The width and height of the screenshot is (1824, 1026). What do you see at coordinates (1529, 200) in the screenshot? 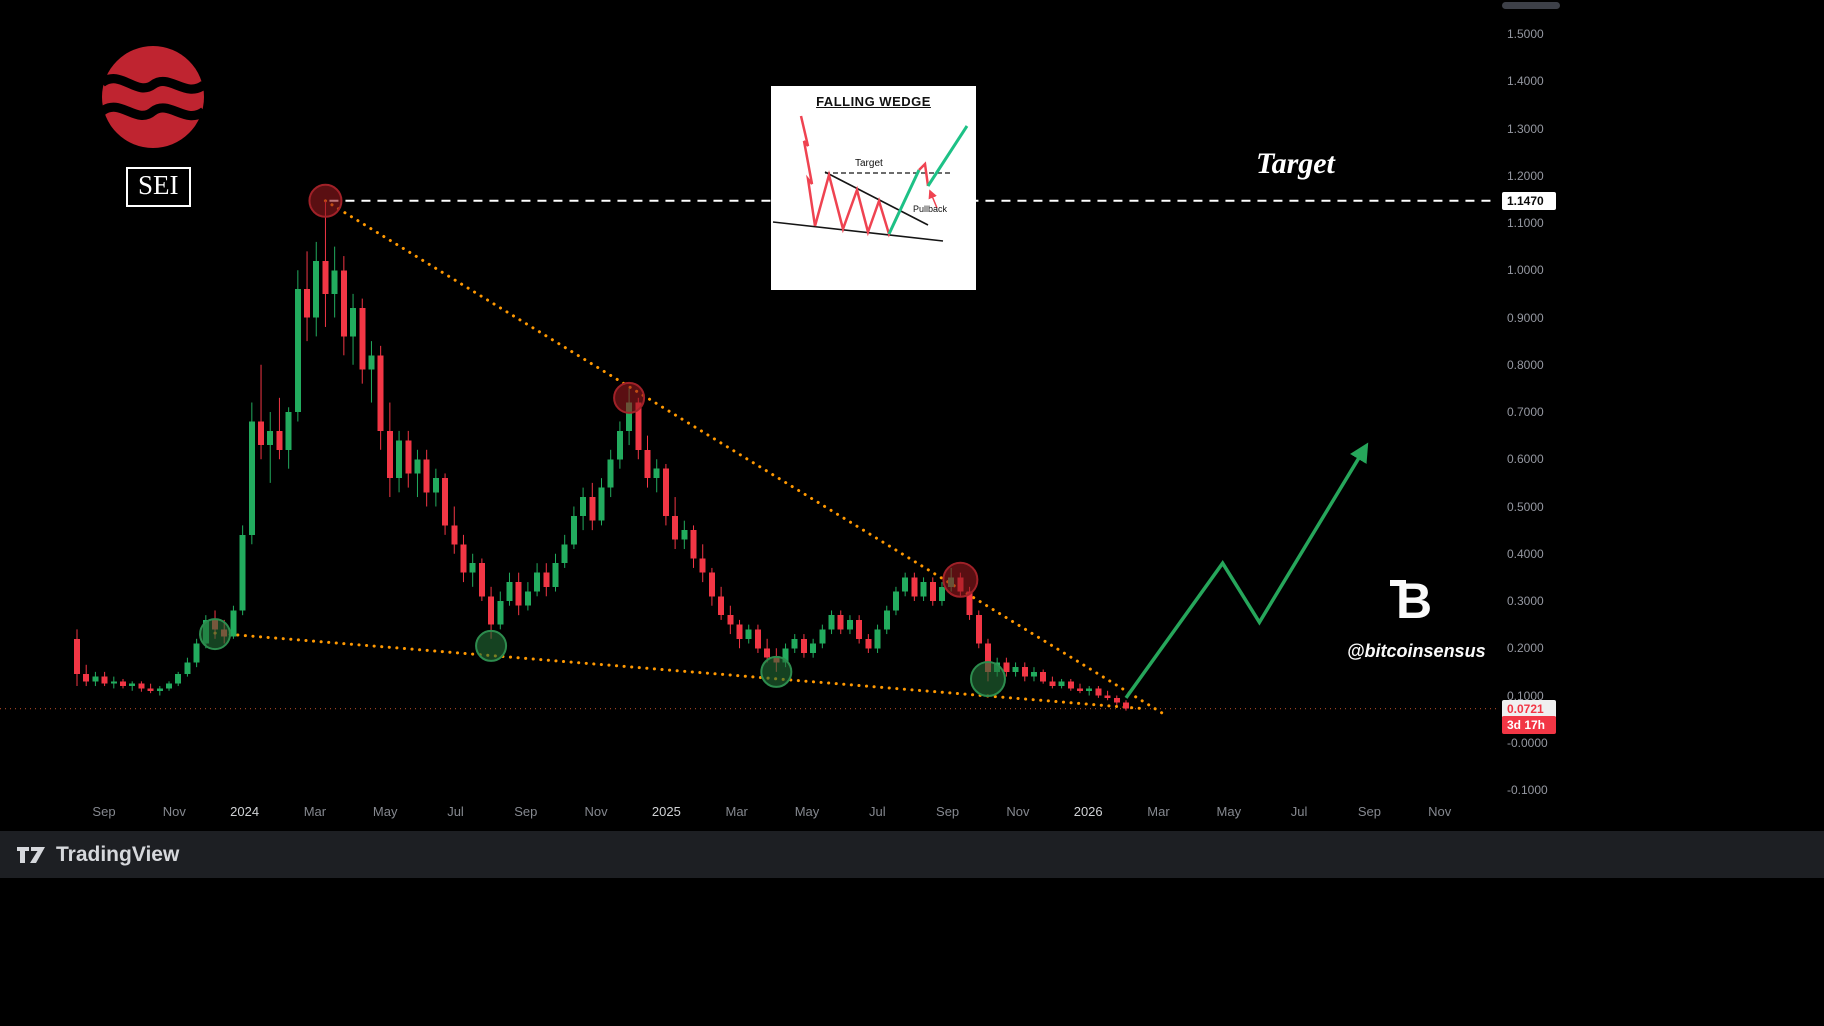
I see `target-price-axis-label: 1.1470` at bounding box center [1529, 200].